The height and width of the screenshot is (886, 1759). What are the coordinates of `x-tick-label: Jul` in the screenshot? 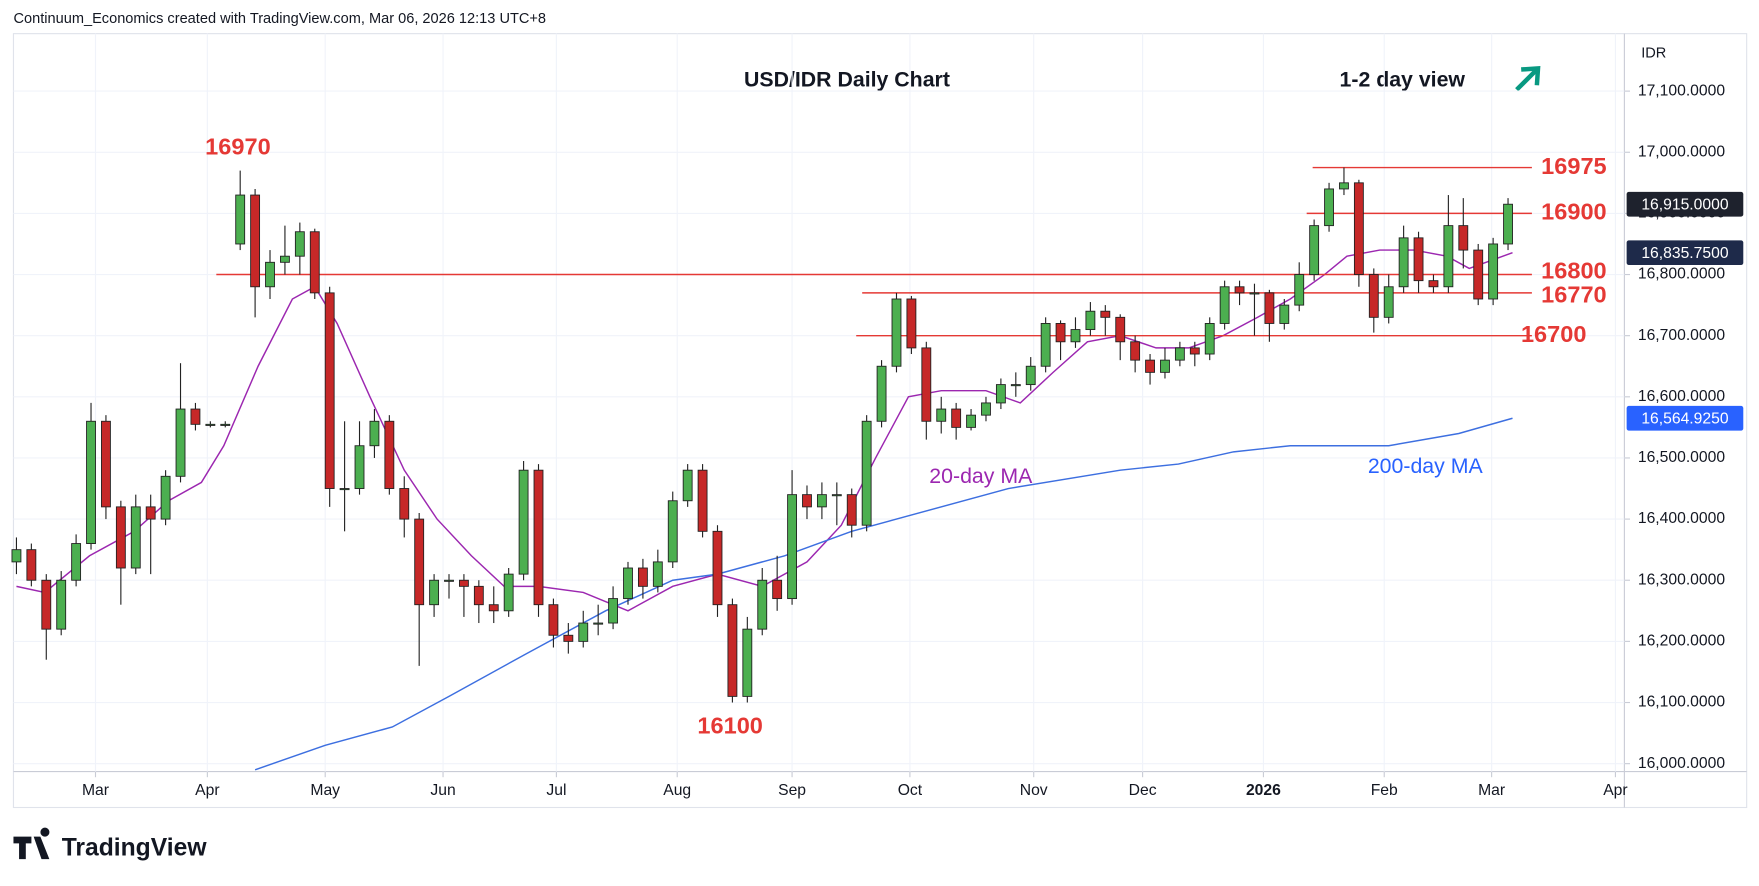 It's located at (556, 790).